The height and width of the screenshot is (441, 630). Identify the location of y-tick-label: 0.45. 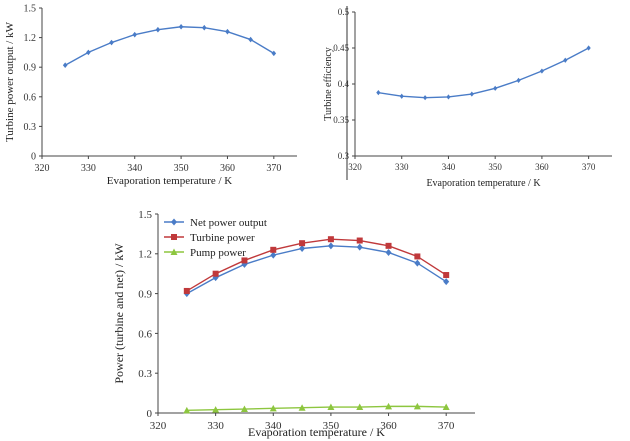
(341, 48).